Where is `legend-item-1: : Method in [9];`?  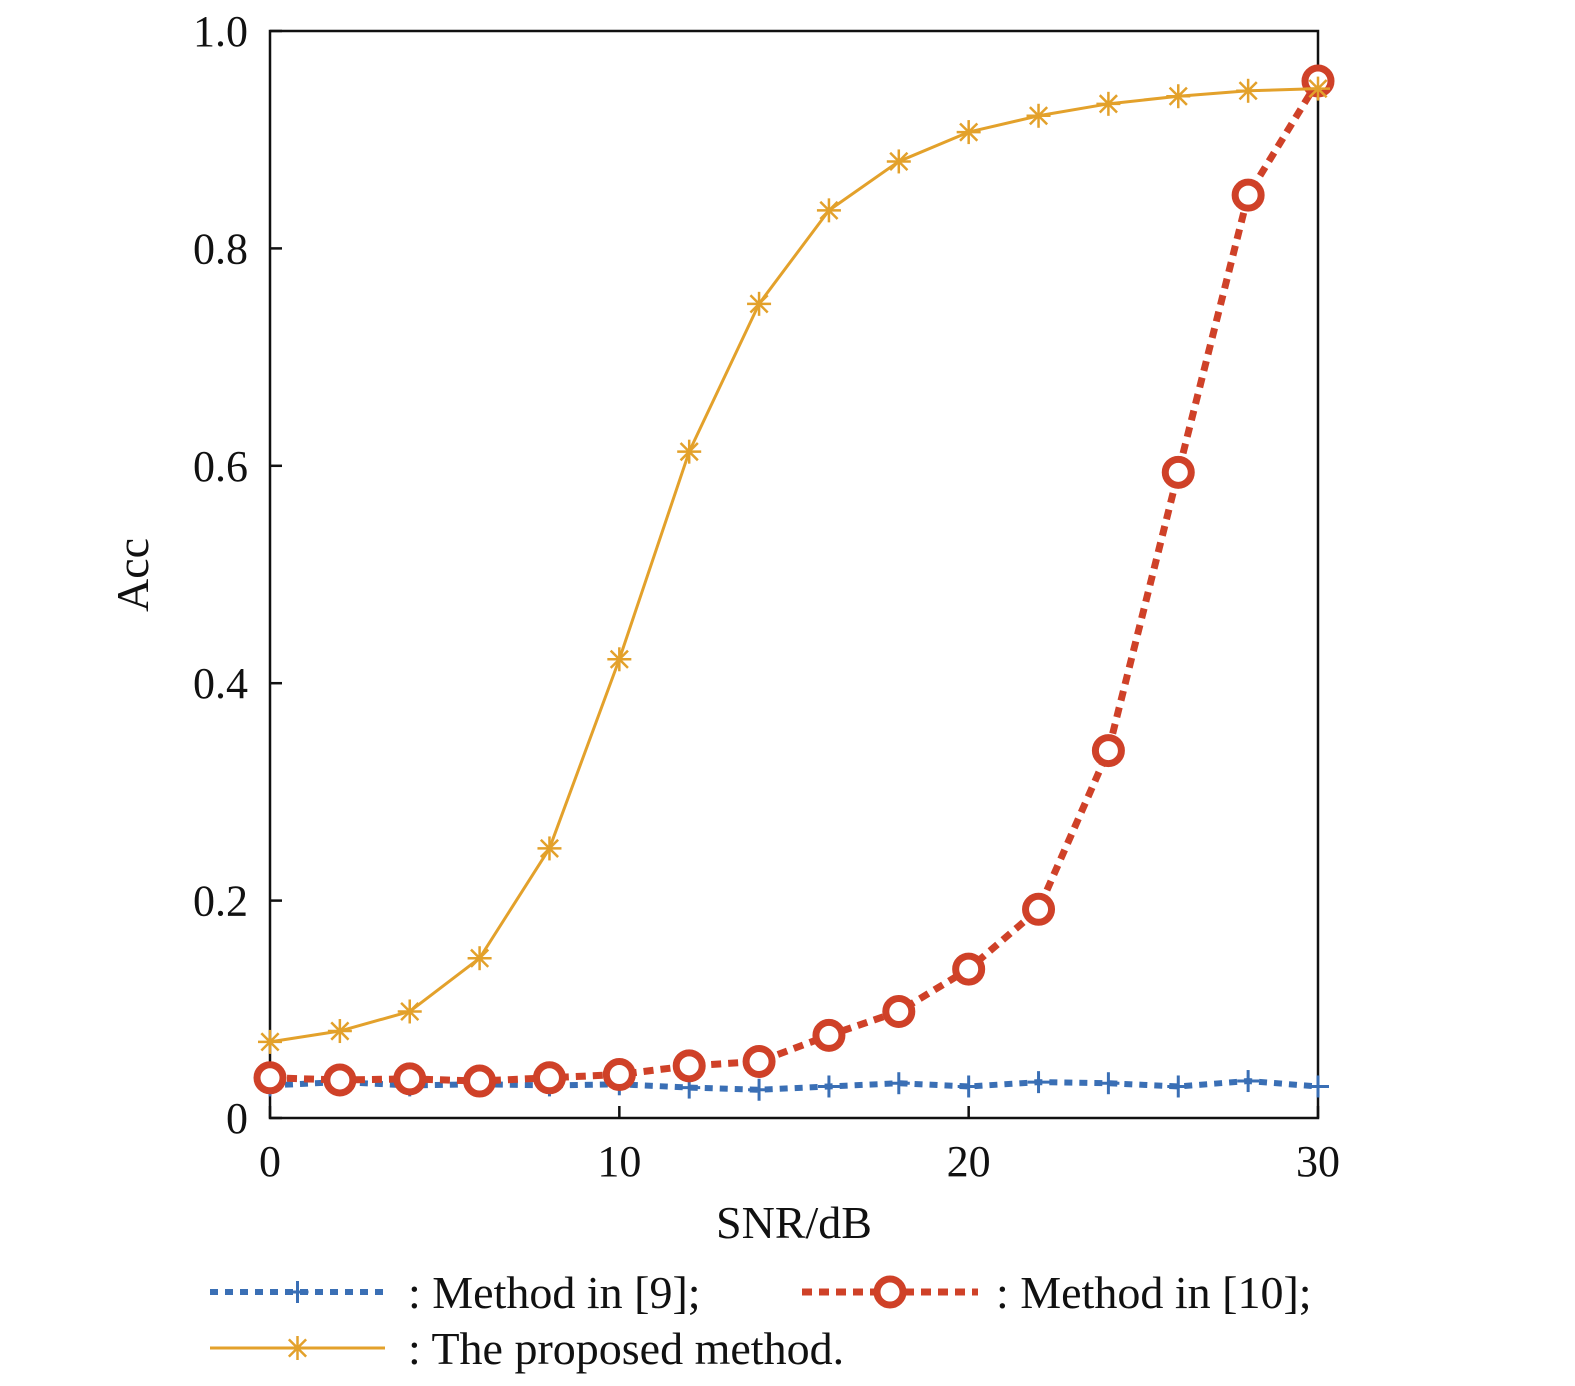 legend-item-1: : Method in [9]; is located at coordinates (455, 1292).